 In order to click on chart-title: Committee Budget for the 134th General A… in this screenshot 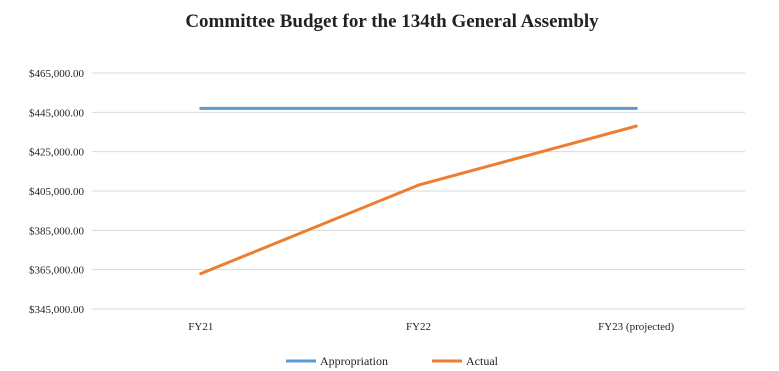, I will do `click(392, 21)`.